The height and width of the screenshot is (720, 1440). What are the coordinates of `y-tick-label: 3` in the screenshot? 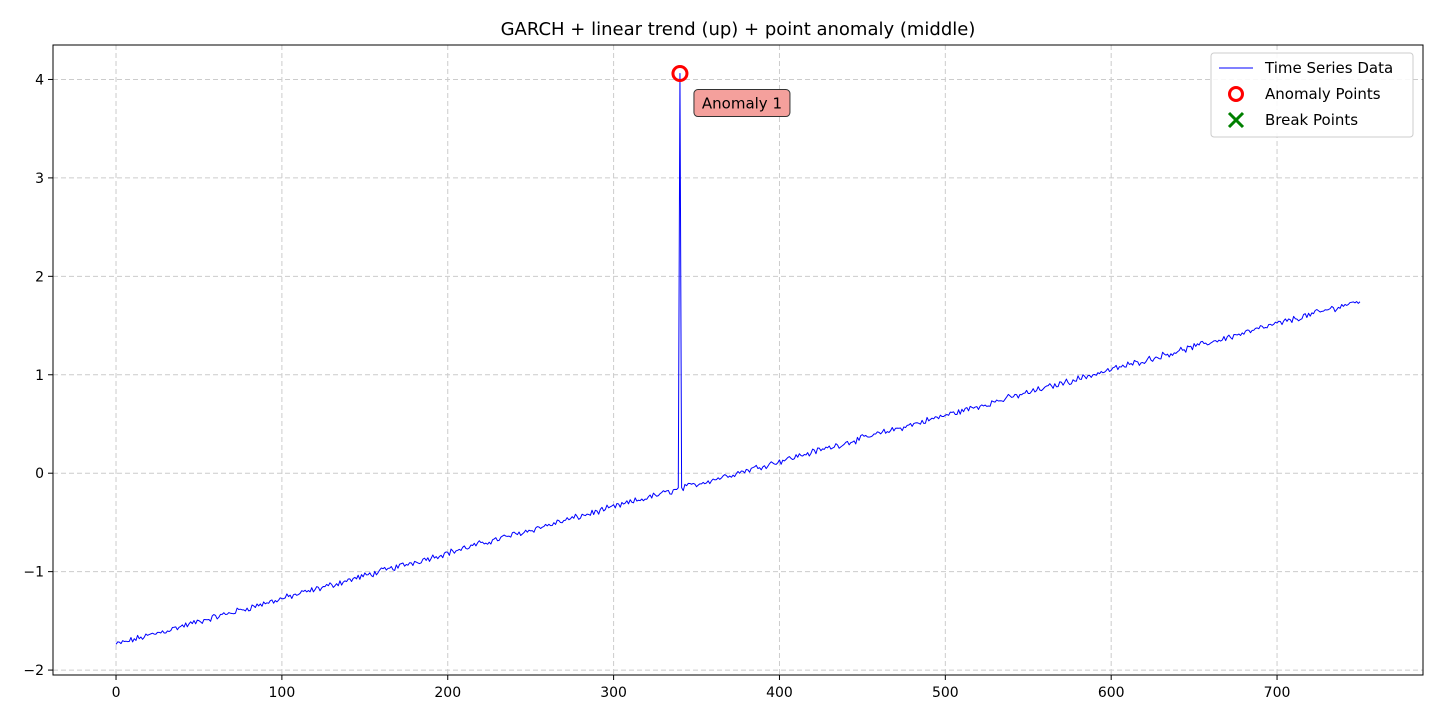 It's located at (39, 179).